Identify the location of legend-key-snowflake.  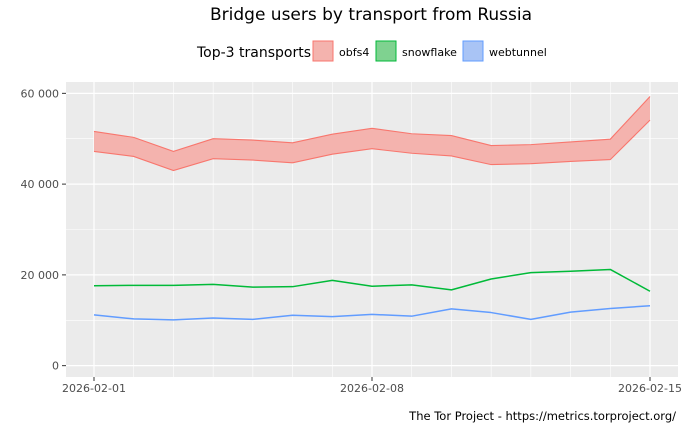
(386, 51).